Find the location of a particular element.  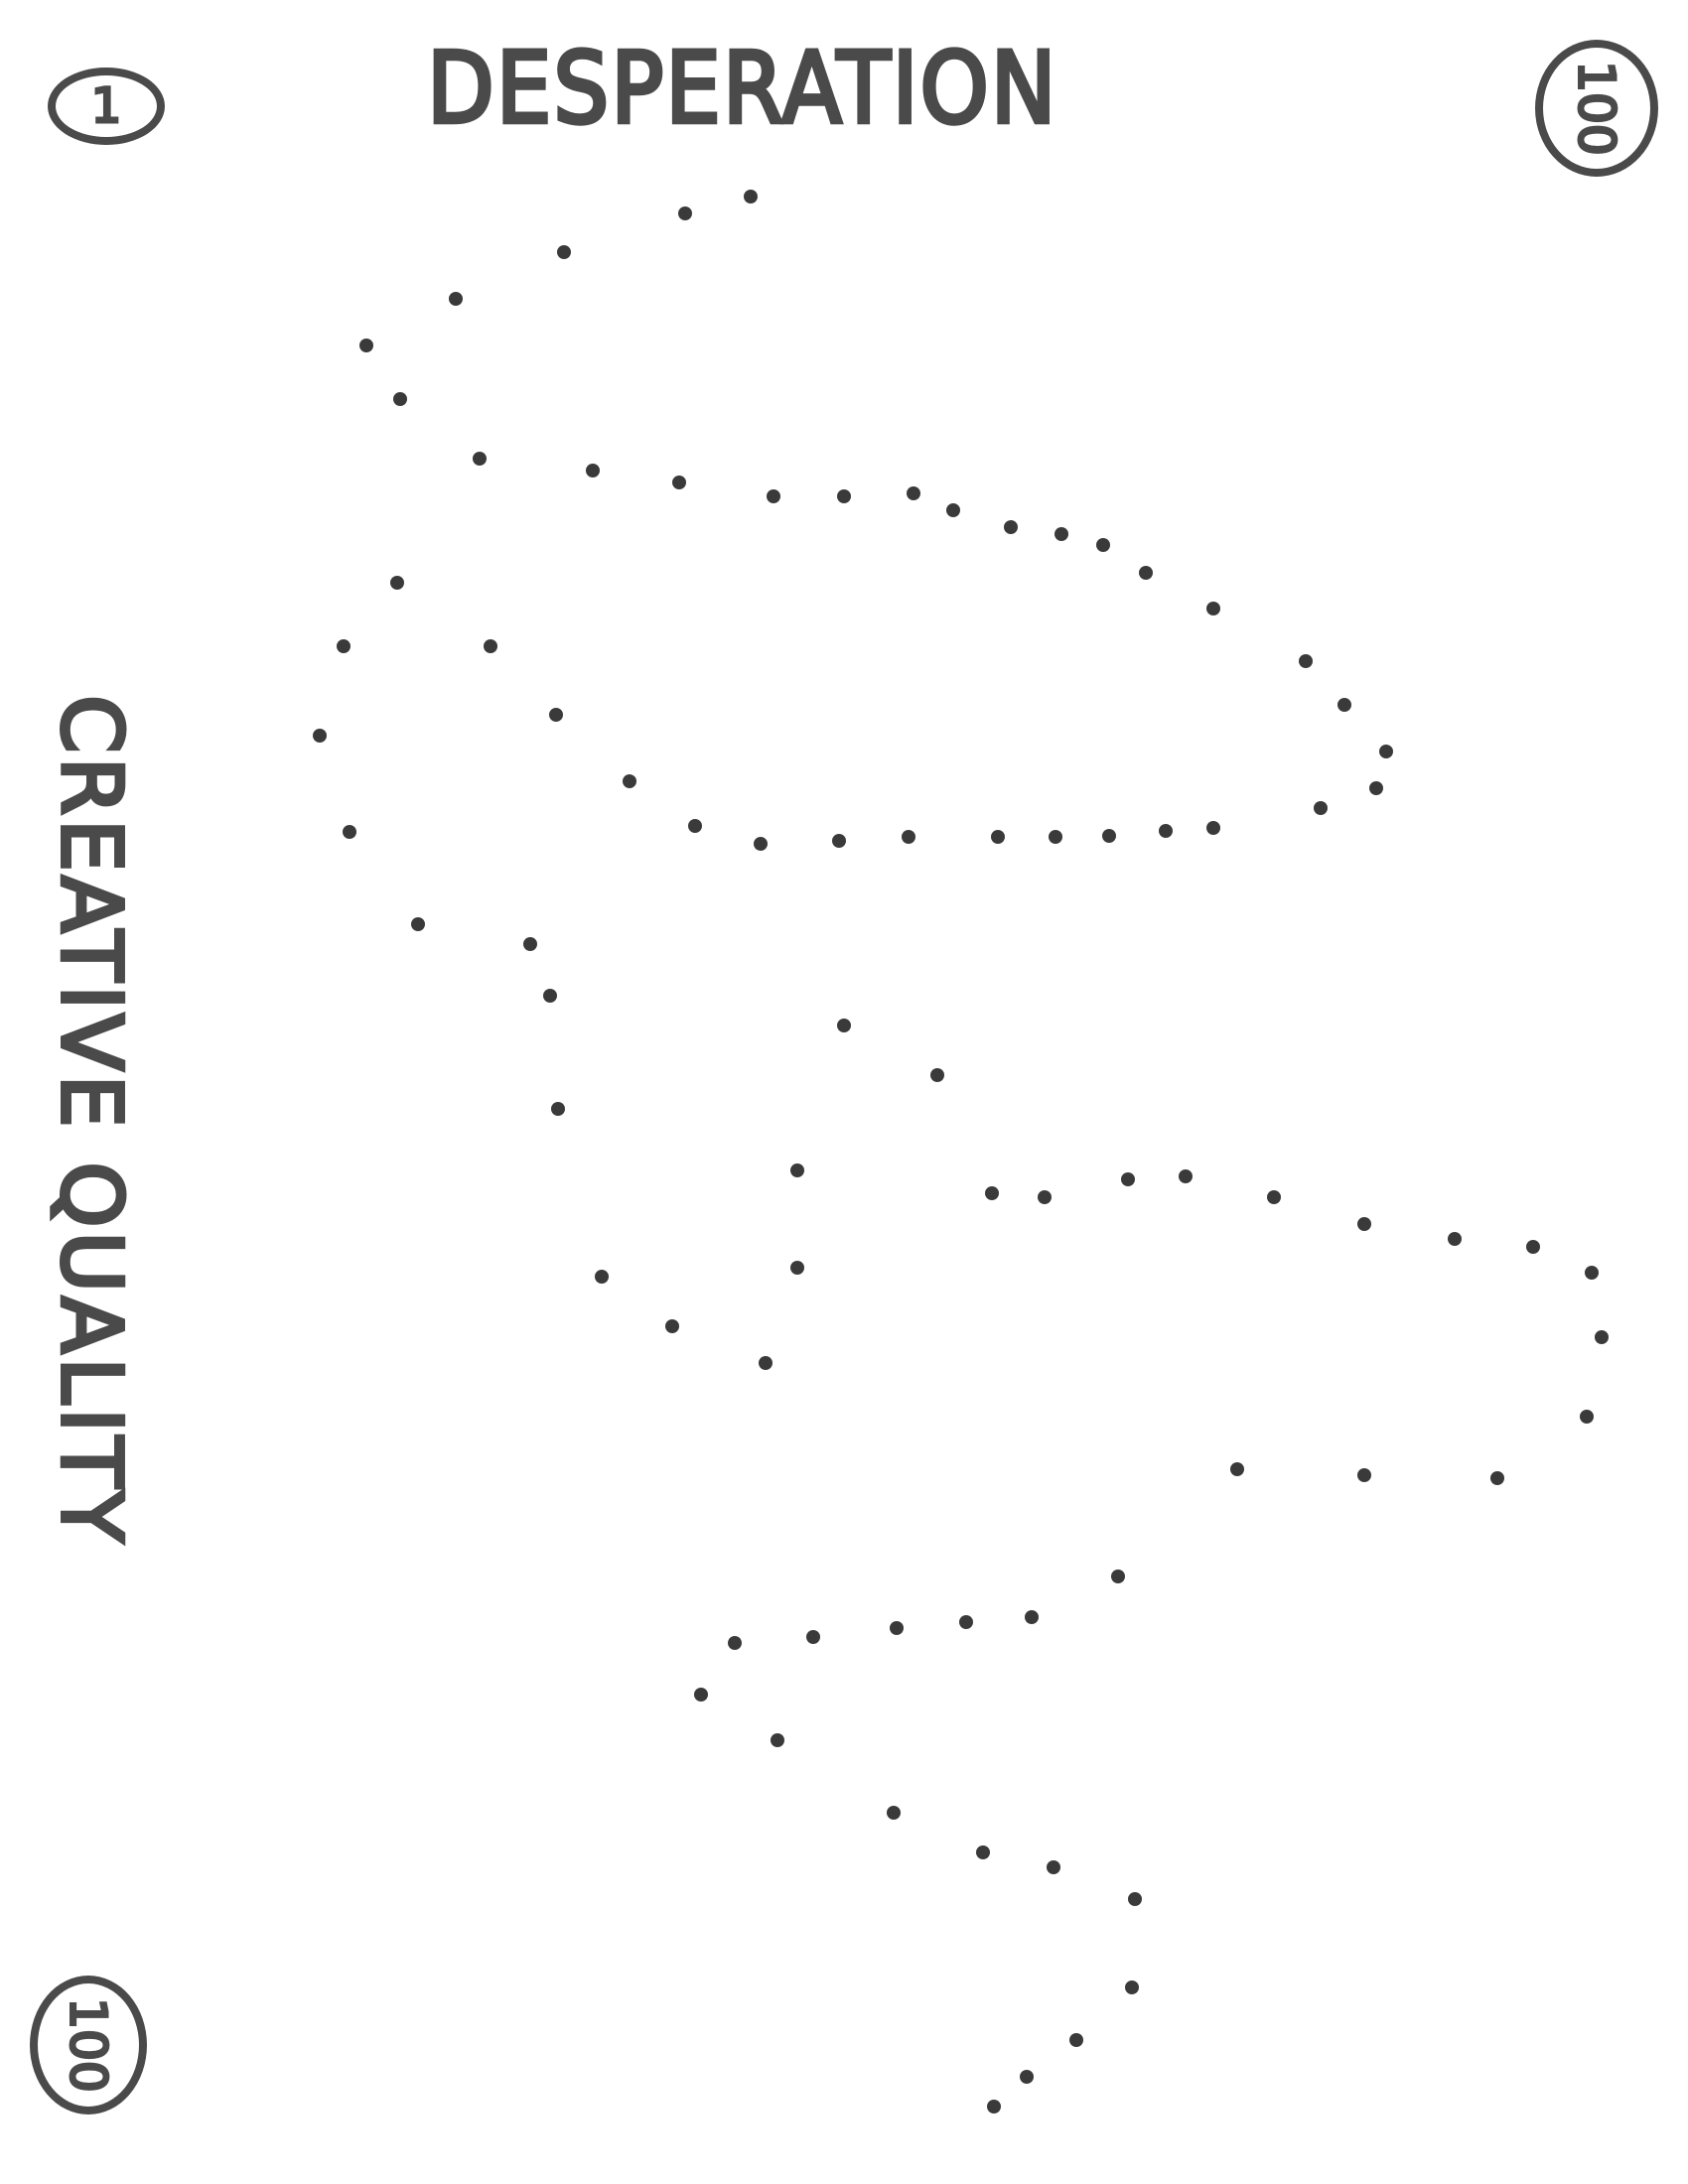

corner-marker-top-right-label: 100 is located at coordinates (1597, 108).